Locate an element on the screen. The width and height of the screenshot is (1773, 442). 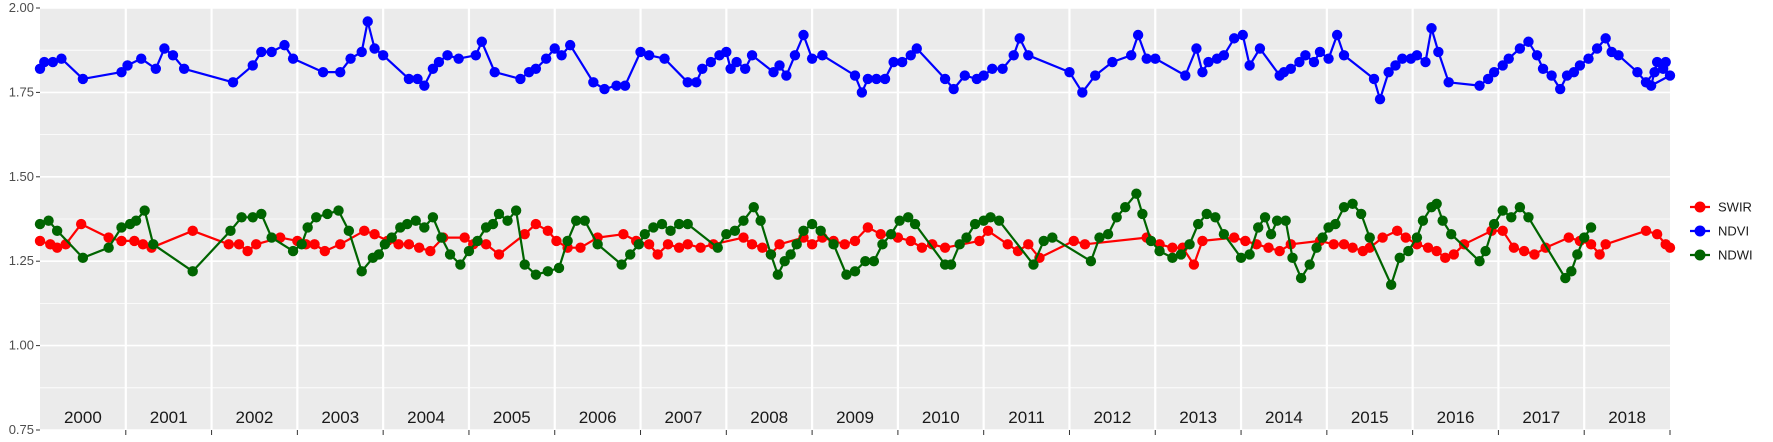
y-axis: 0.75 1.00 1.25 1.50 1.75 2.00 is located at coordinates (24, 218).